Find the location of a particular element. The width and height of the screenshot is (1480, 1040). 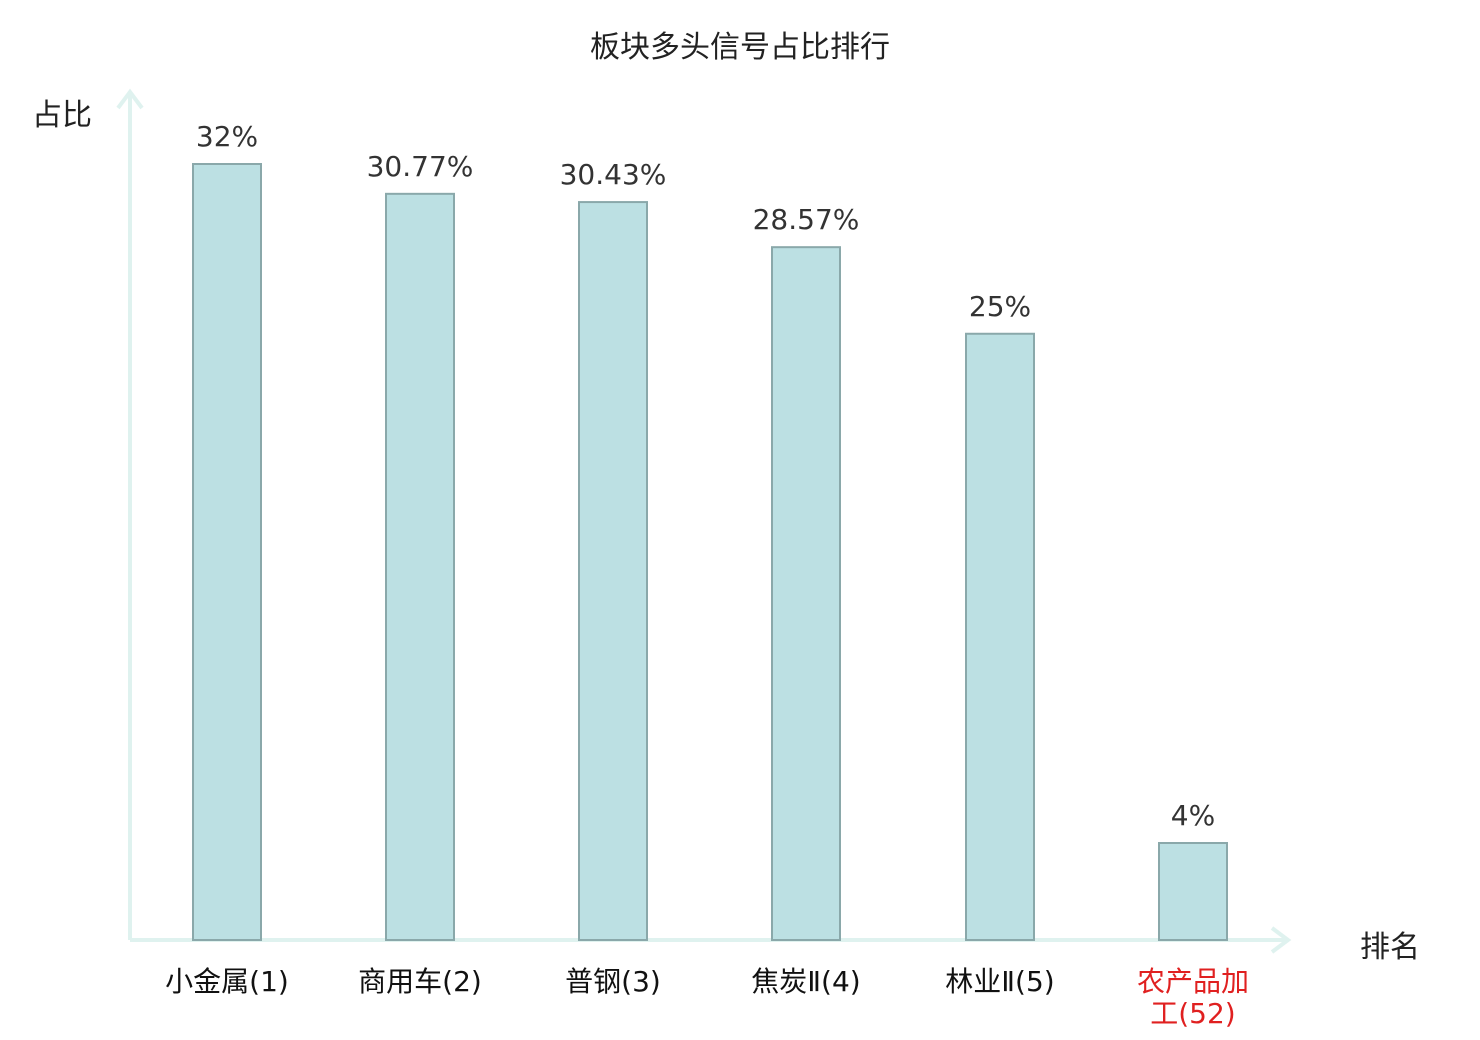

category-label-line: 林业Ⅱ(5) is located at coordinates (1000, 981).